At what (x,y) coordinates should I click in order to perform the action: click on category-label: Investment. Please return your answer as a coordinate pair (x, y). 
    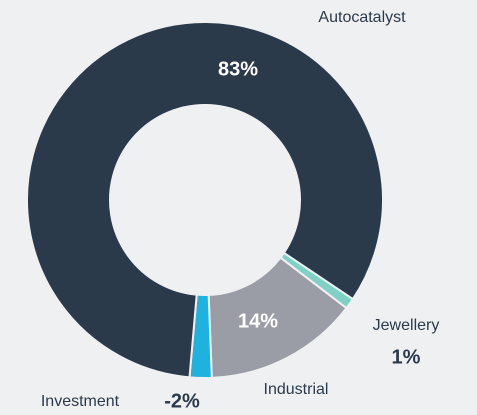
    Looking at the image, I should click on (80, 401).